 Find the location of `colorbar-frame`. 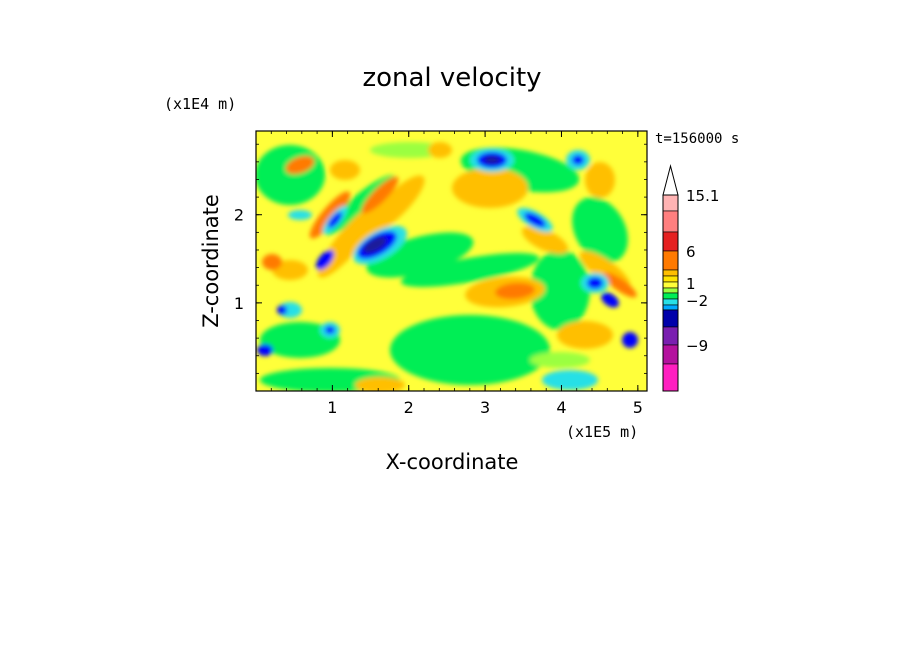

colorbar-frame is located at coordinates (670, 293).